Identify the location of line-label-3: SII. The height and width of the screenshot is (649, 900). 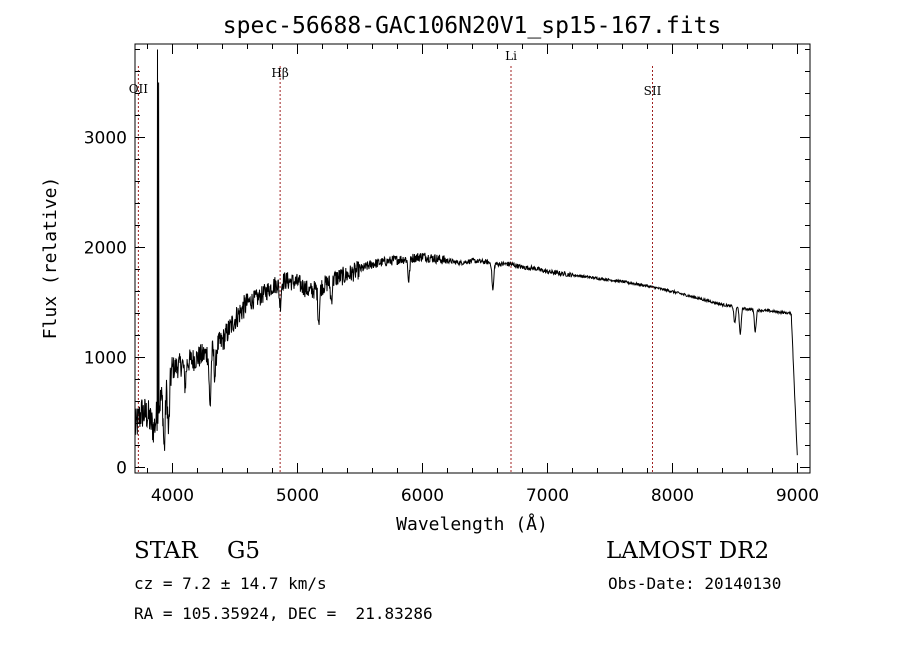
(653, 91).